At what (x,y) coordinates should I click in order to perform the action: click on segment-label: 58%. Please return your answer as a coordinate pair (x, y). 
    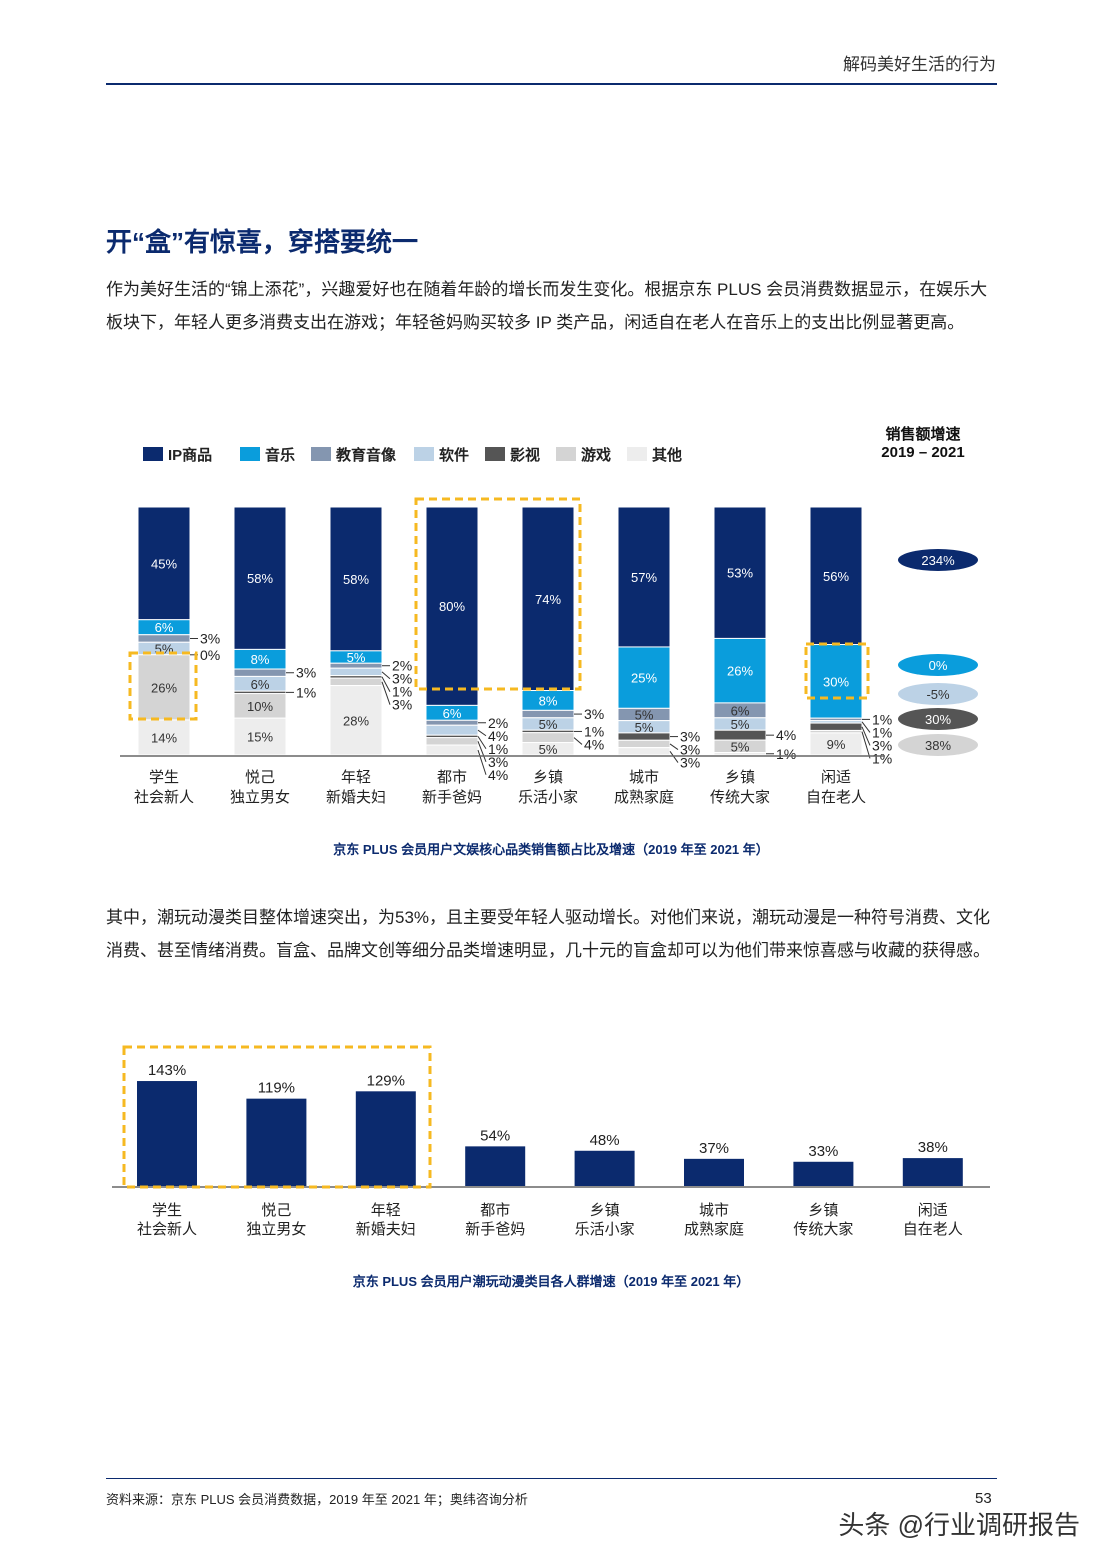
    Looking at the image, I should click on (356, 579).